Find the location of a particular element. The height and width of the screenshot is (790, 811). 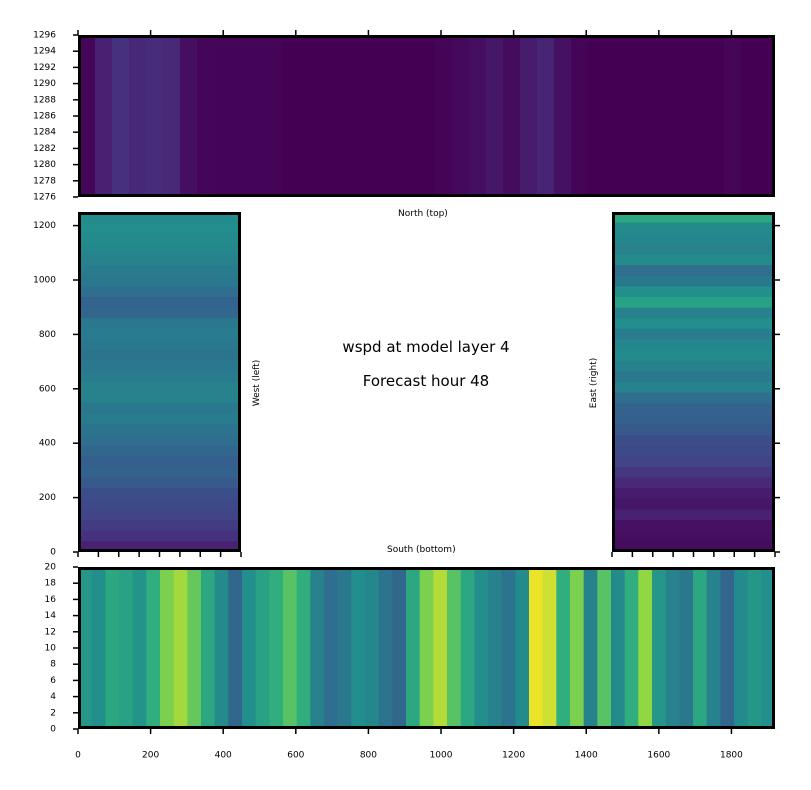

south-ytick-label: 2 is located at coordinates (53, 713).